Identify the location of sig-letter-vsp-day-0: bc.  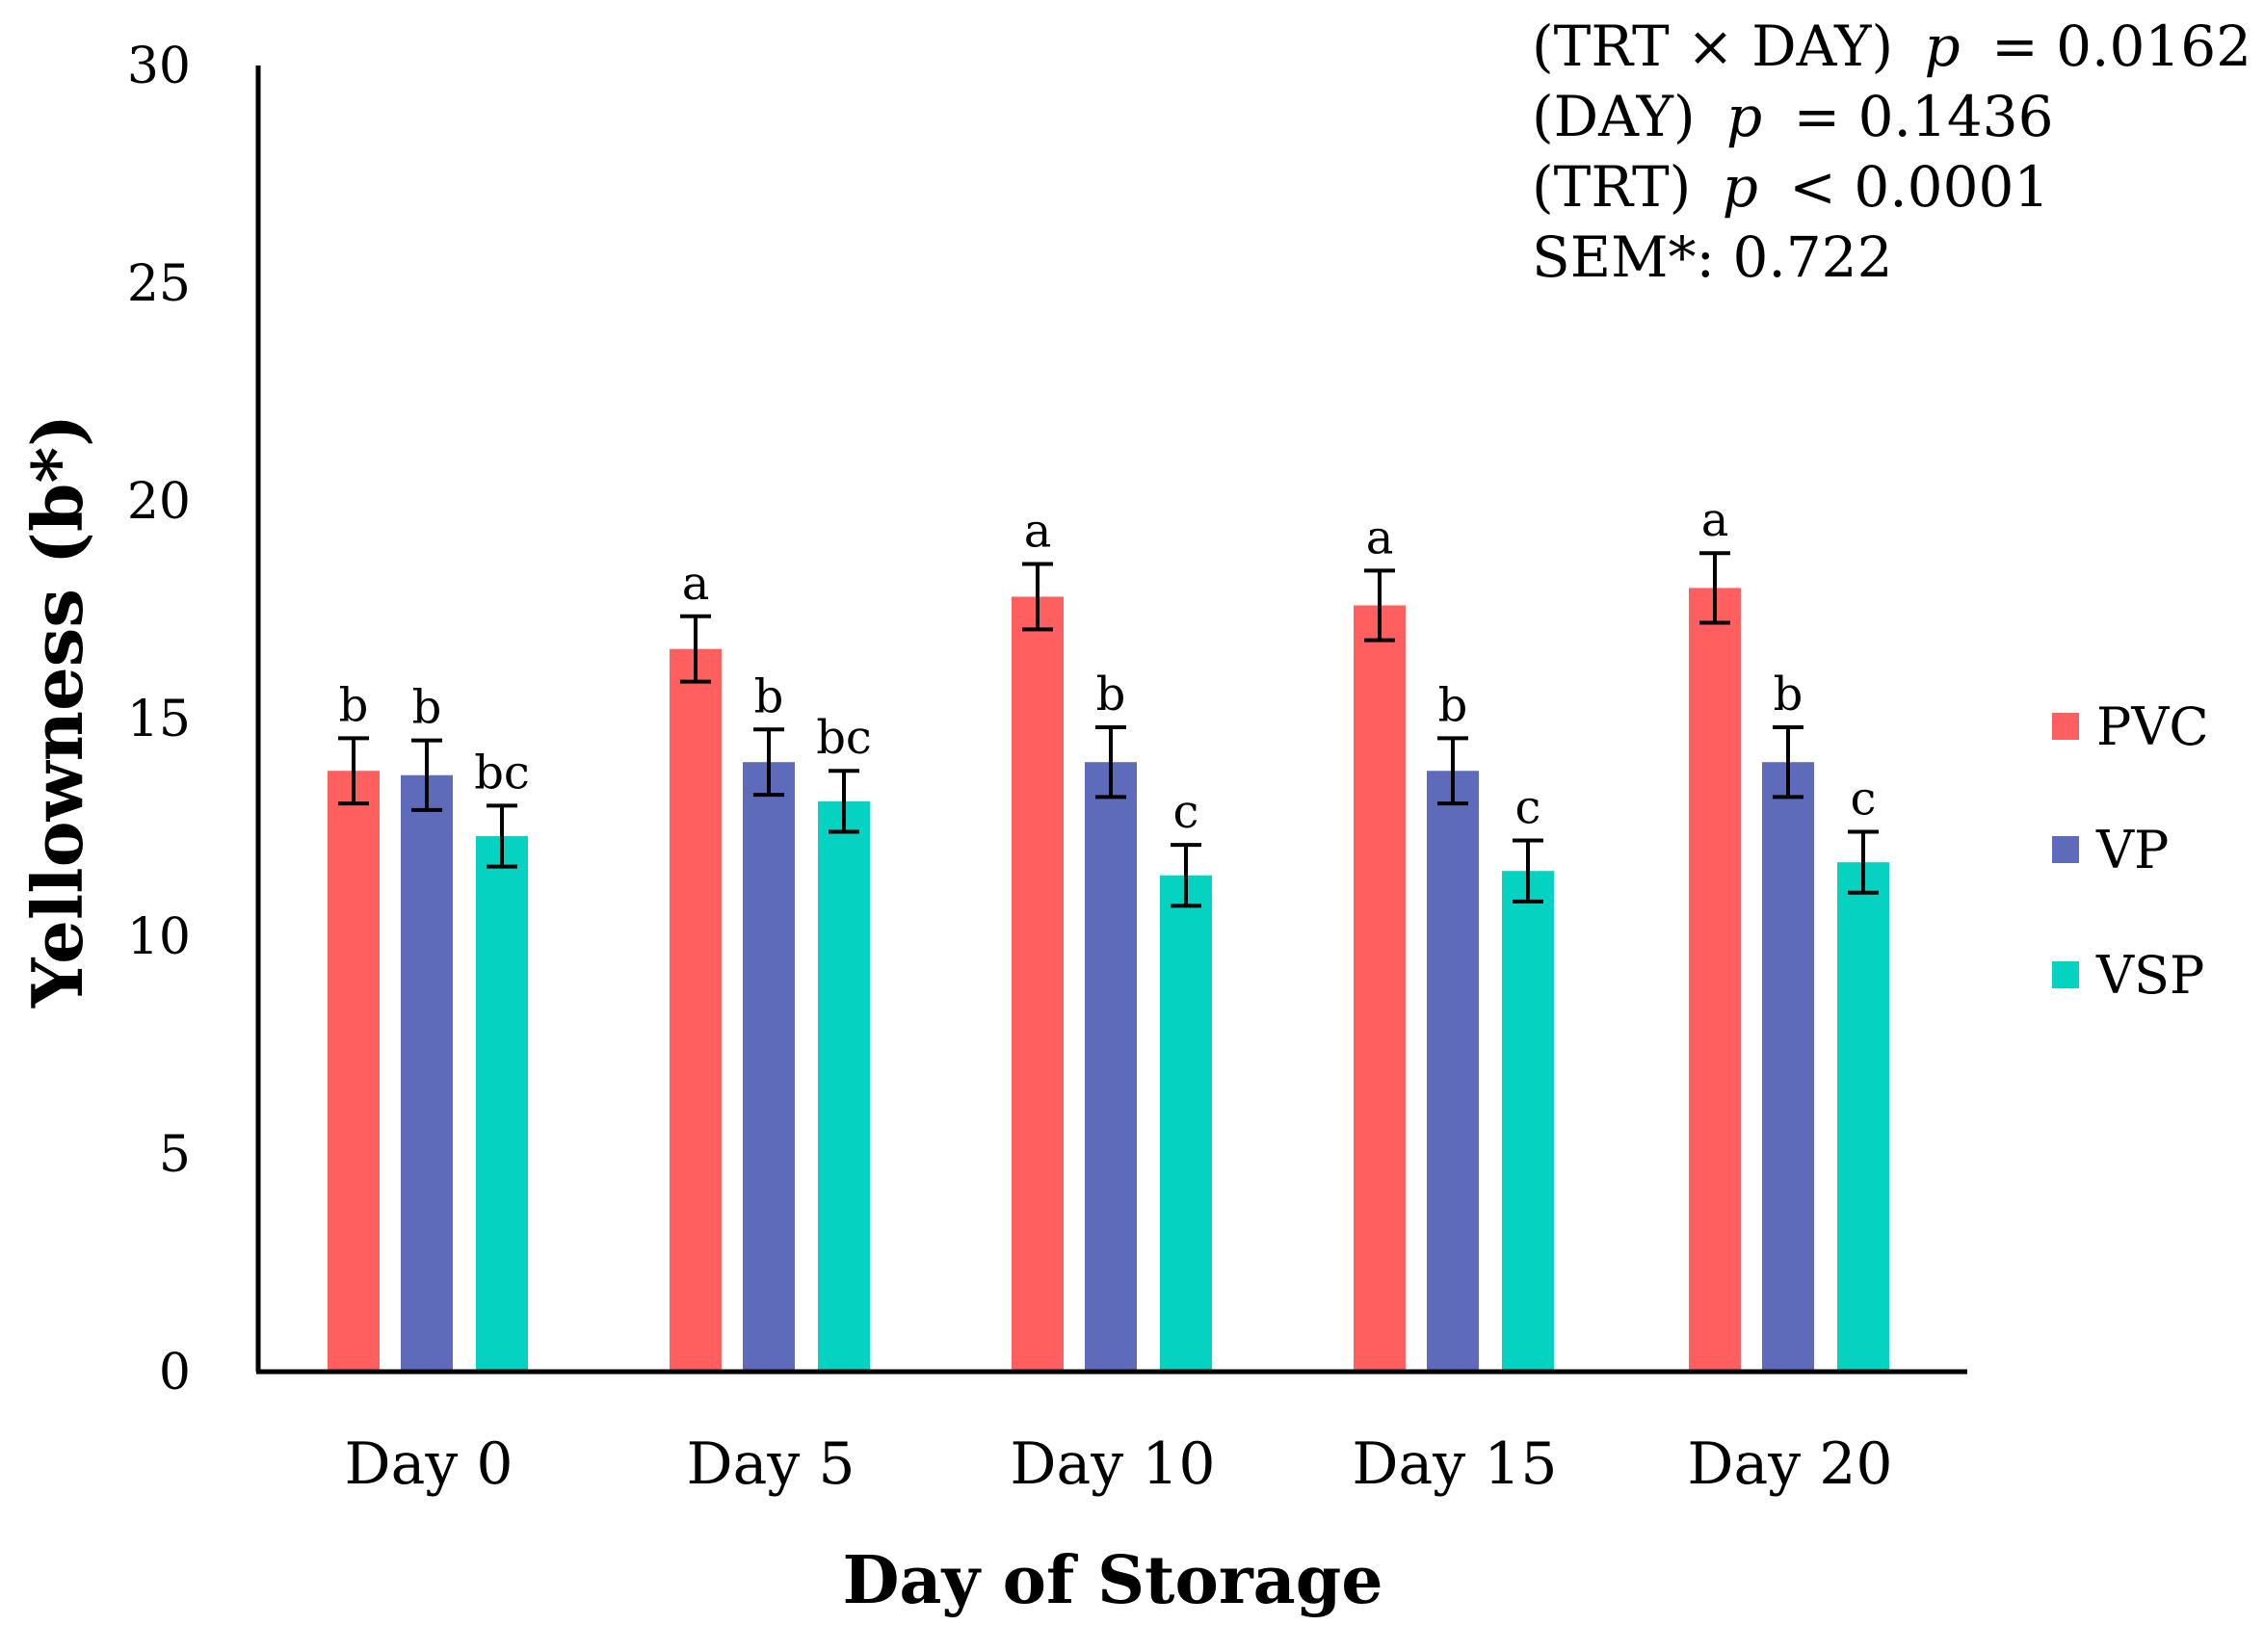
(502, 773).